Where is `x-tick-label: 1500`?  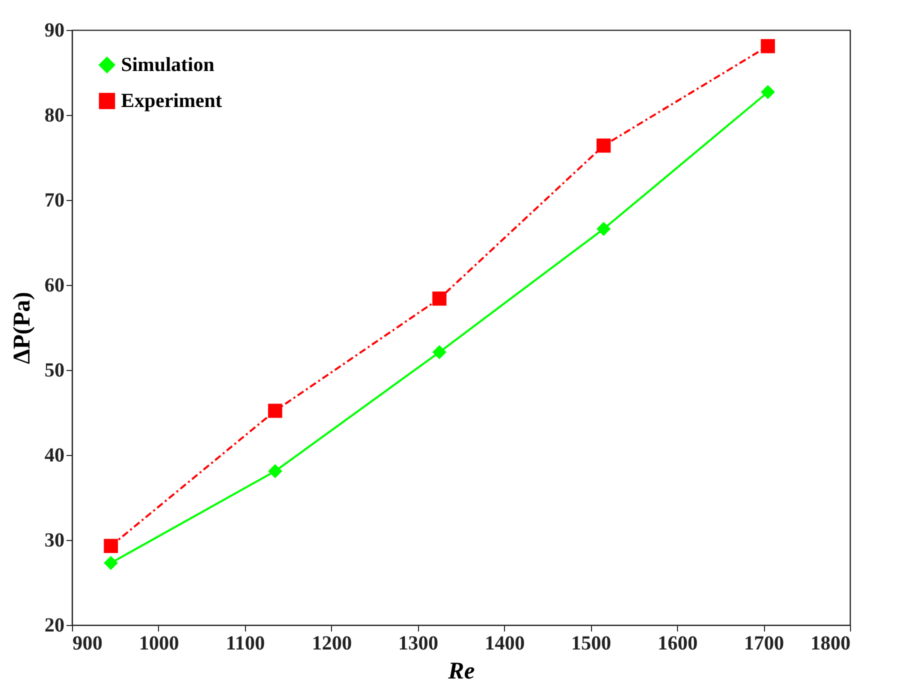 x-tick-label: 1500 is located at coordinates (591, 643).